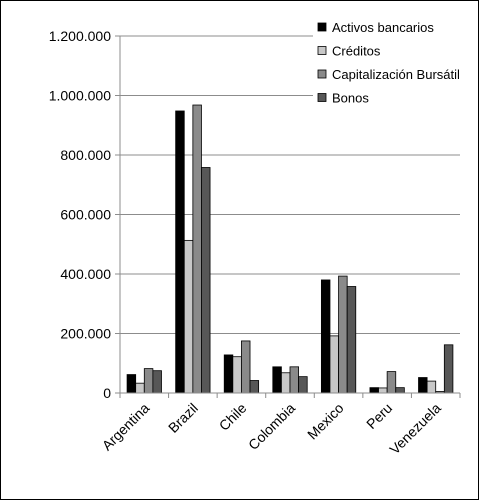  Describe the element at coordinates (303, 385) in the screenshot. I see `bar-bonos-colombia` at that location.